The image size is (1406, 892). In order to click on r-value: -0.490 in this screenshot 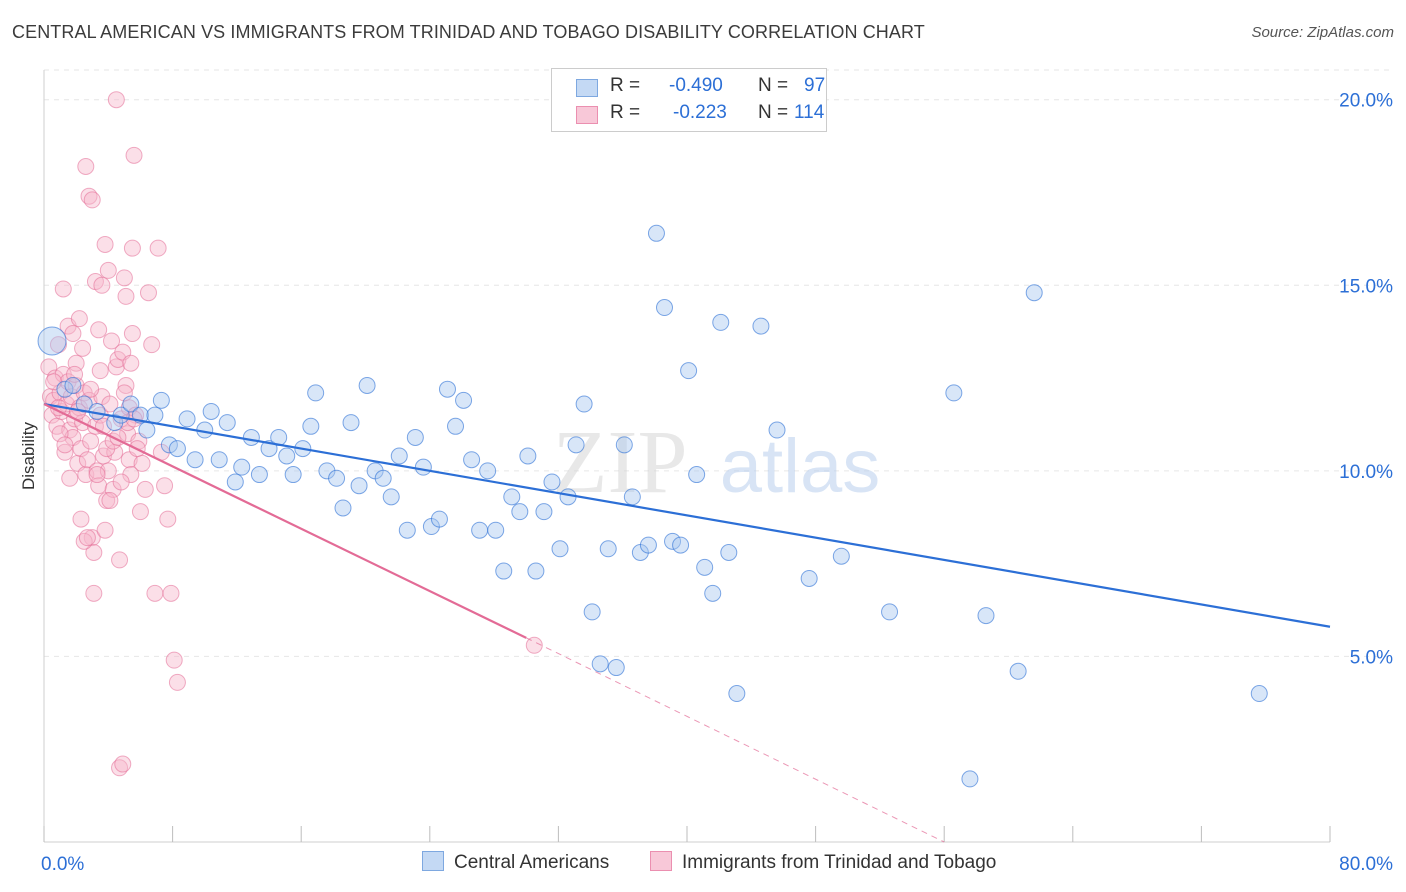, I will do `click(696, 85)`.